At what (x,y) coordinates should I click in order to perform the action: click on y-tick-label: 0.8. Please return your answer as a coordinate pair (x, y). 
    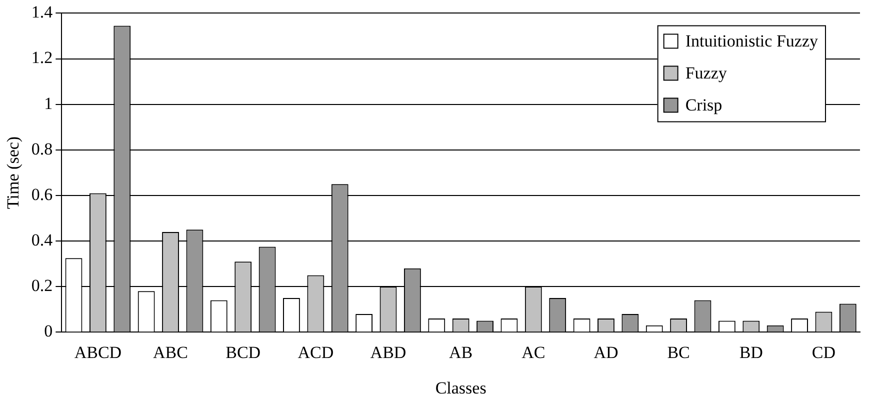
    Looking at the image, I should click on (42, 148).